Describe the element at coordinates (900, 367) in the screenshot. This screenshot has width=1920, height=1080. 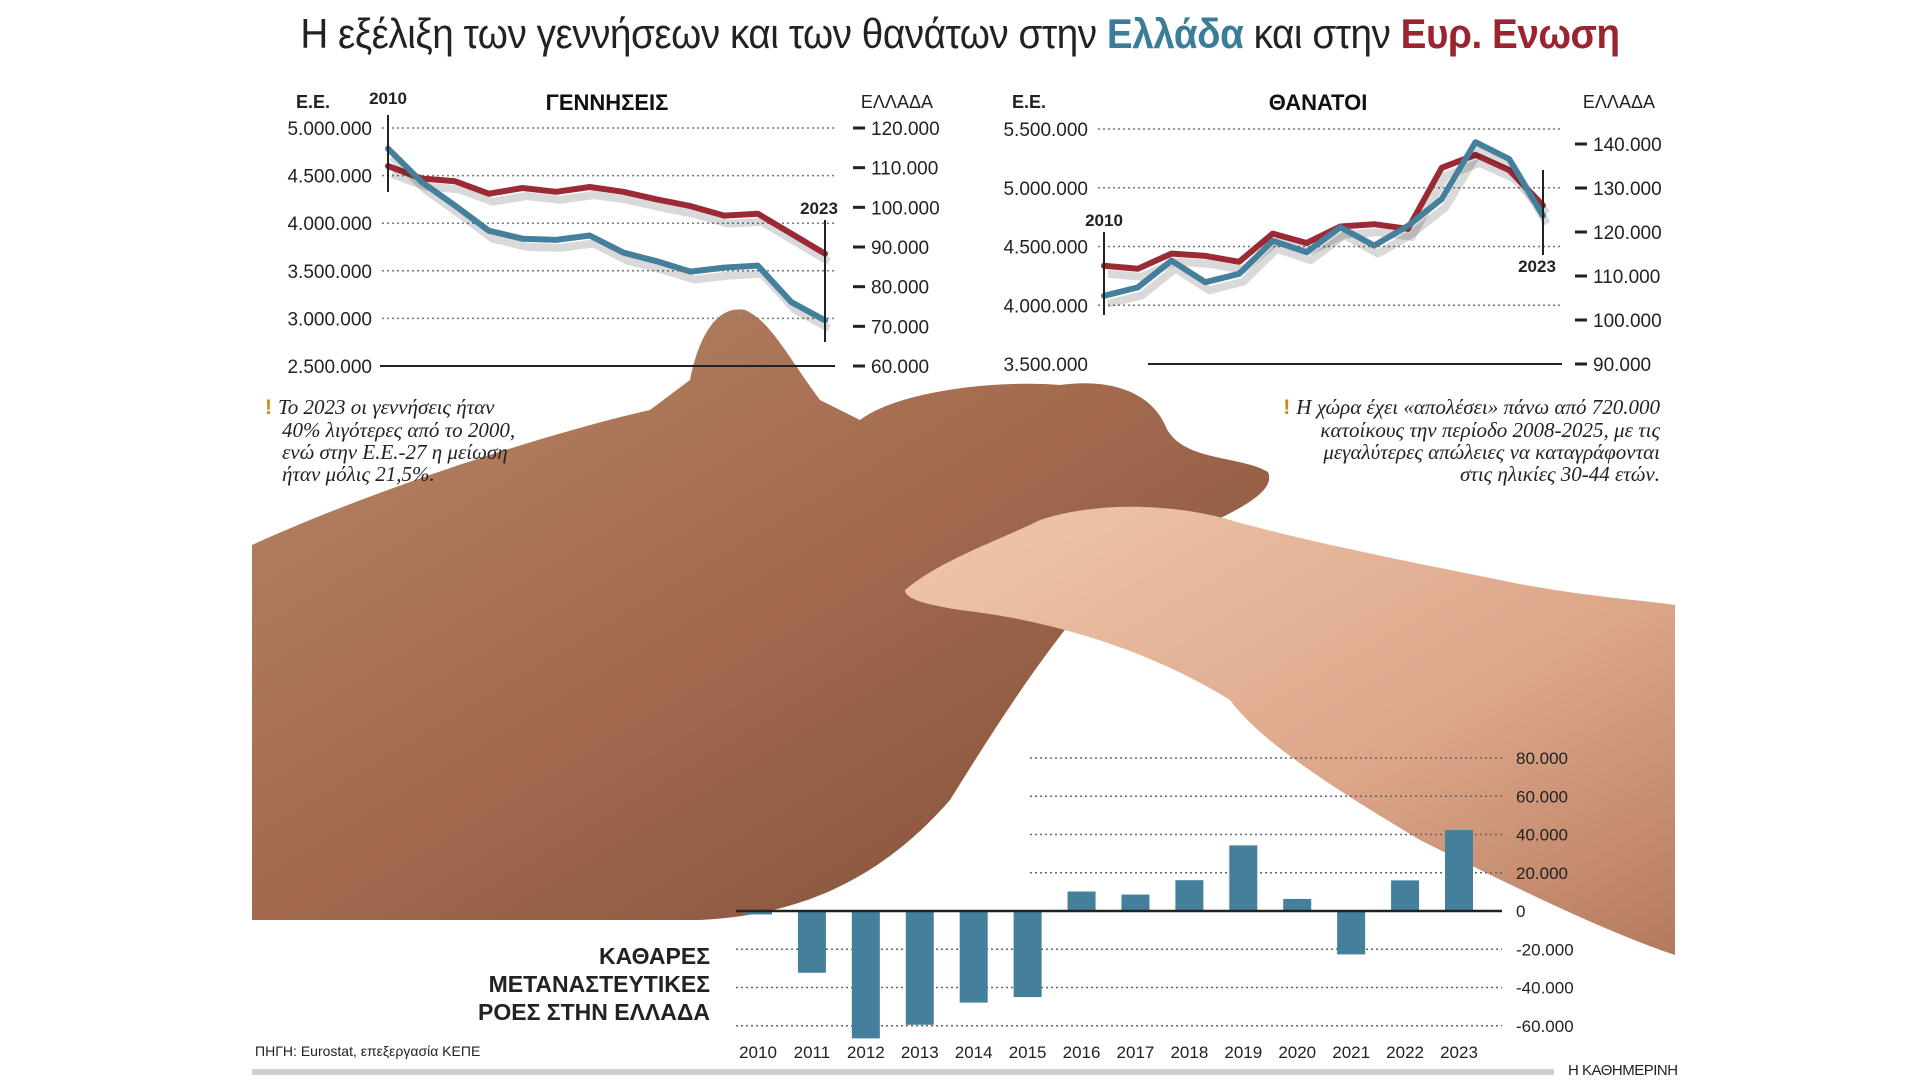
I see `right-tick-label: 60.000` at that location.